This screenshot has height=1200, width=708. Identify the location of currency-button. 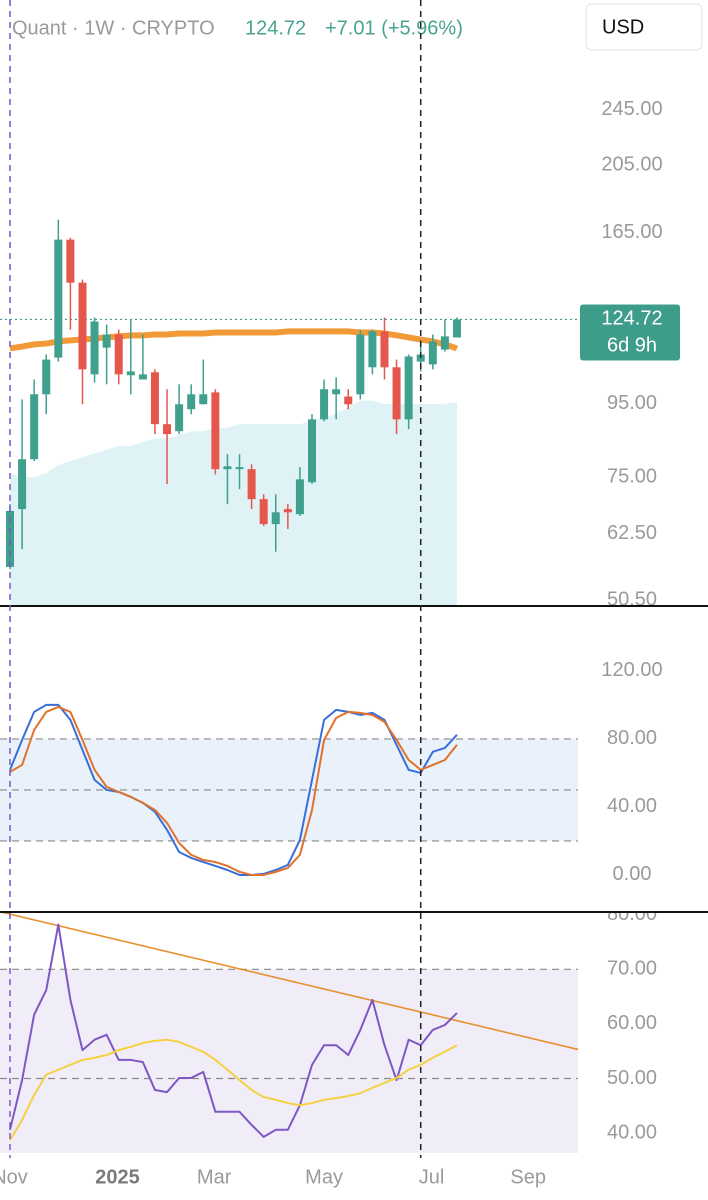
(644, 27).